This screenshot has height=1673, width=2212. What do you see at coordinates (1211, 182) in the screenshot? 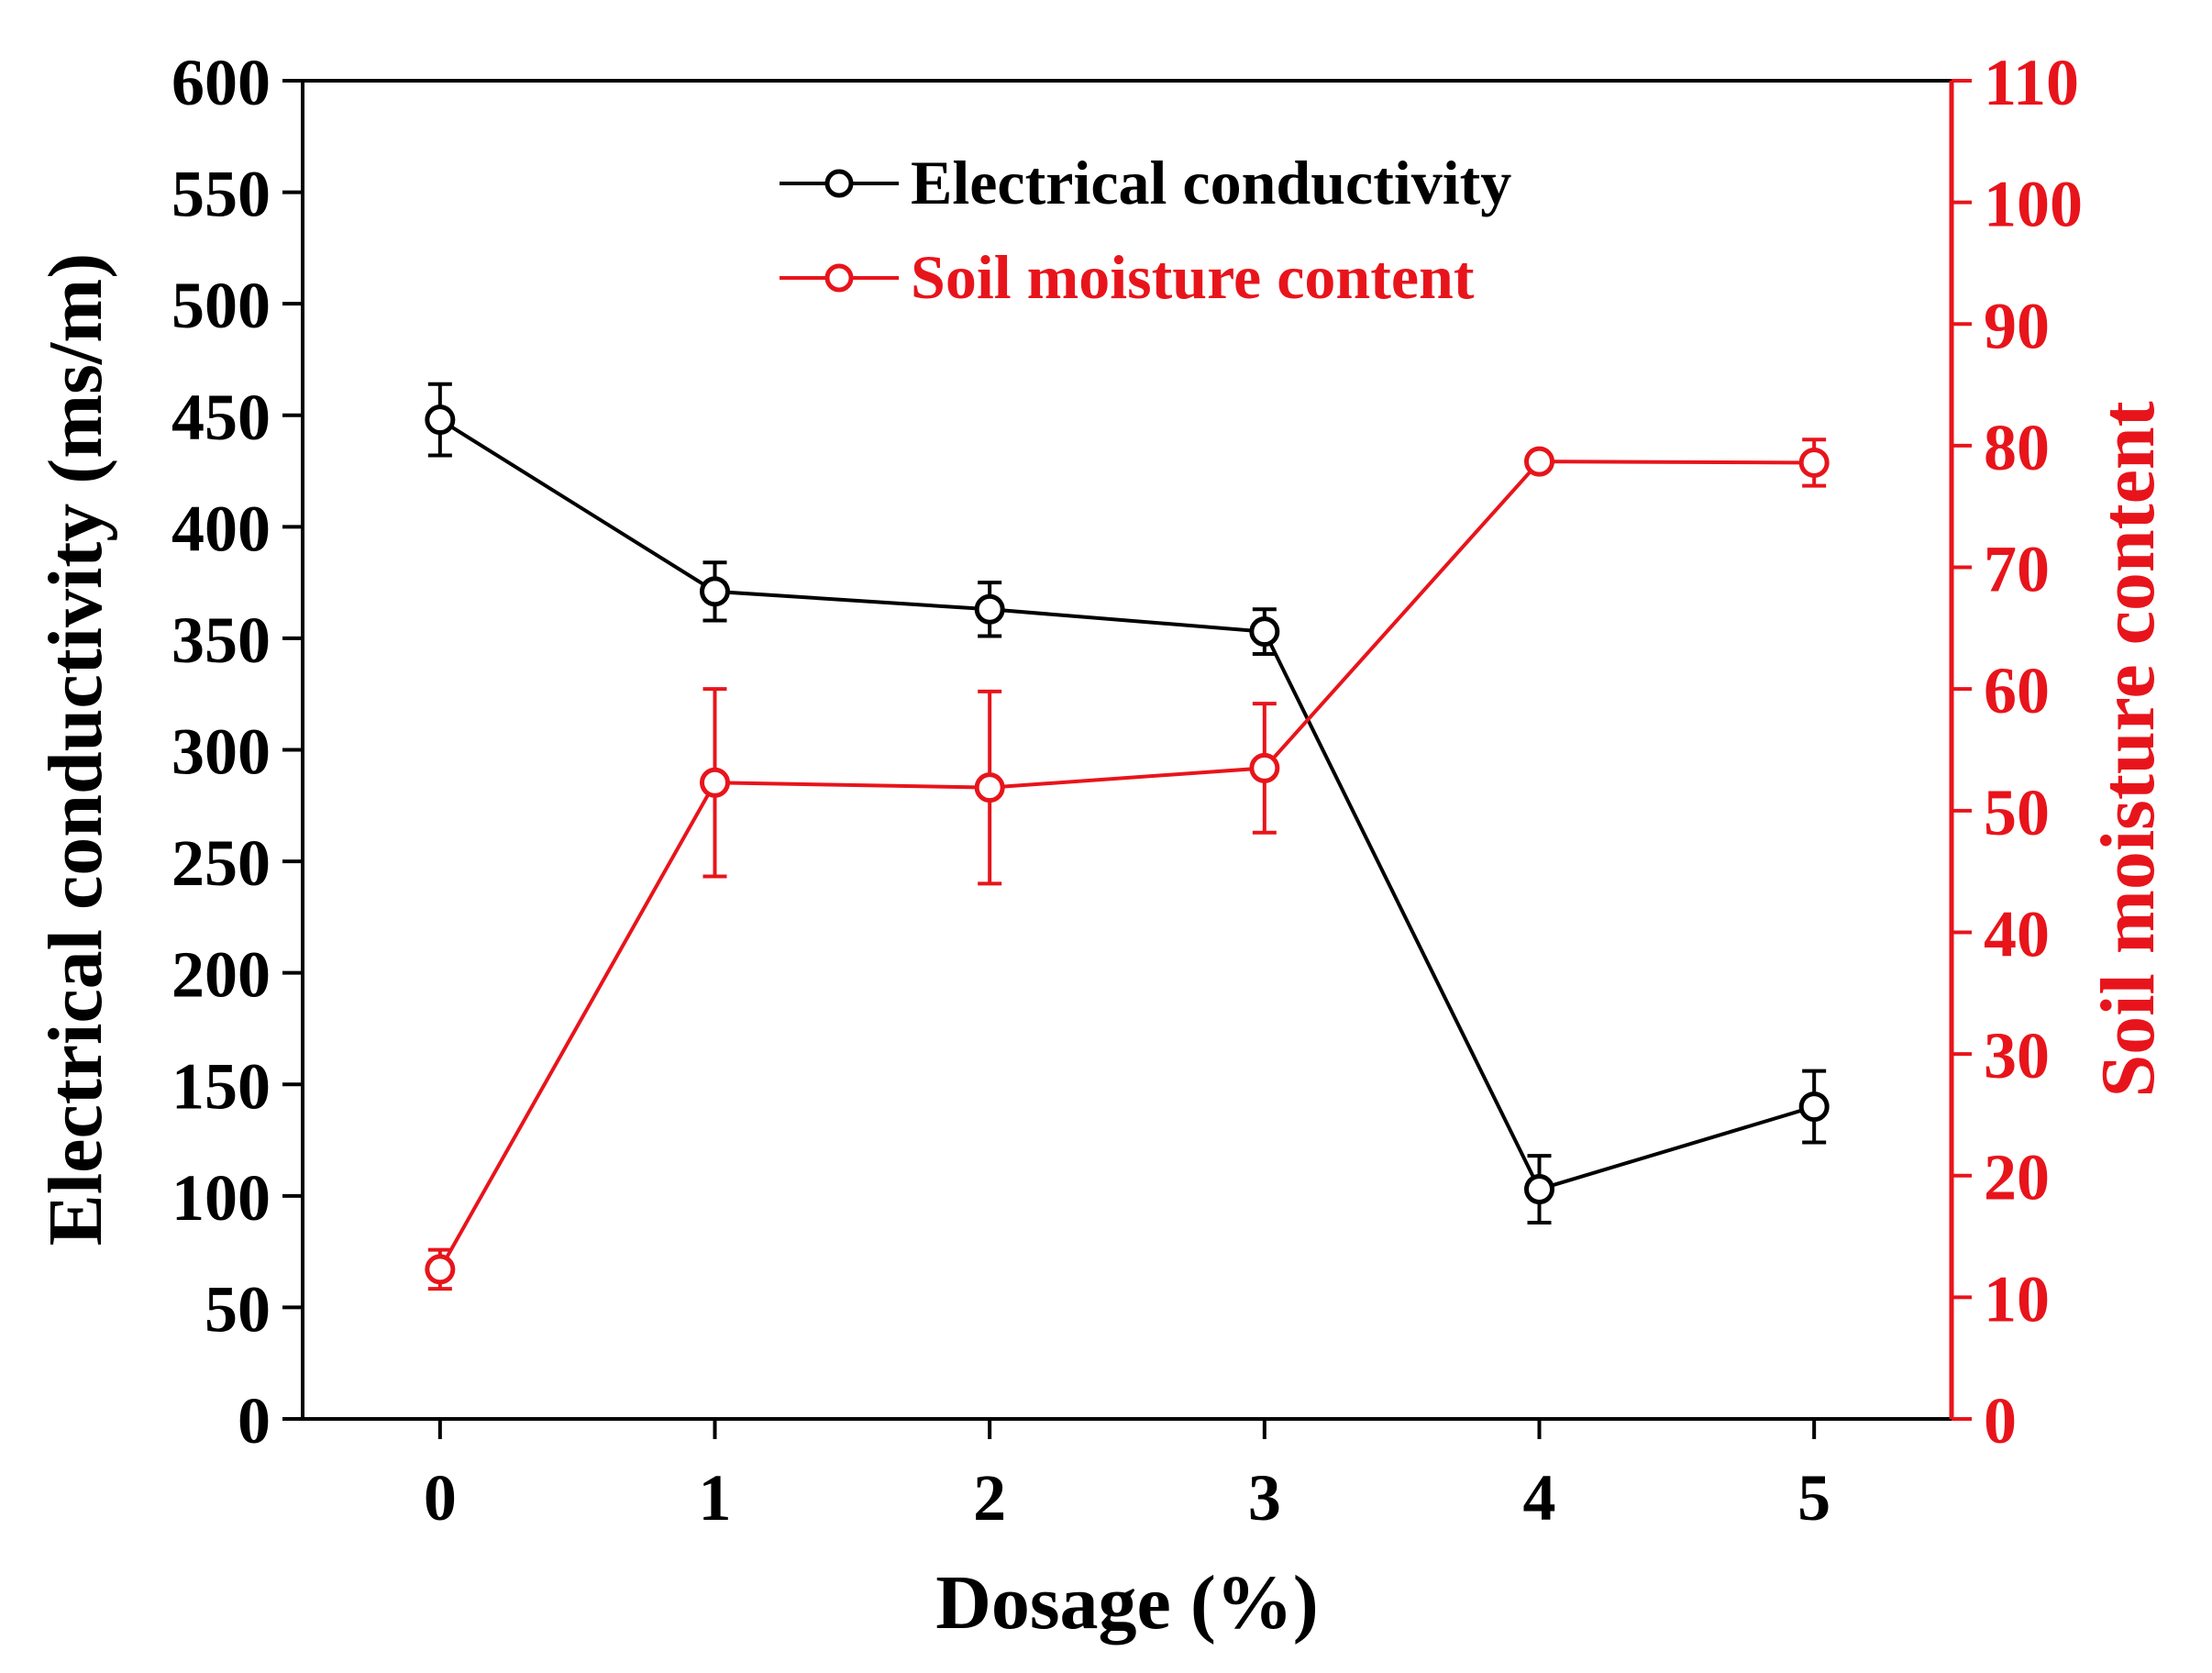
I see `legend-label-conductivity: Electrical conductivity` at bounding box center [1211, 182].